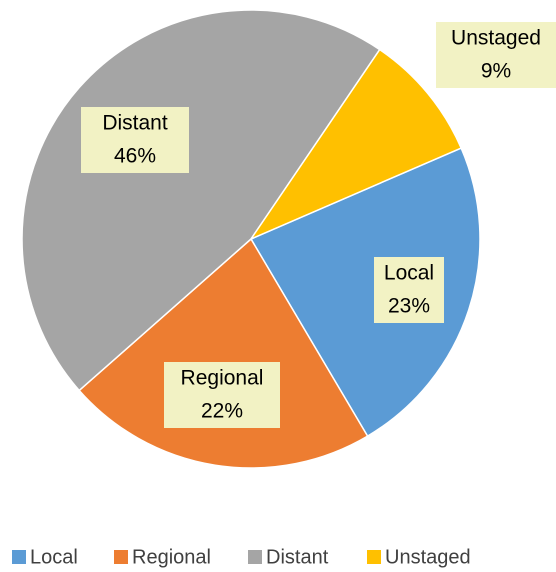 This screenshot has height=572, width=556. What do you see at coordinates (496, 38) in the screenshot?
I see `data-label-name: Unstaged` at bounding box center [496, 38].